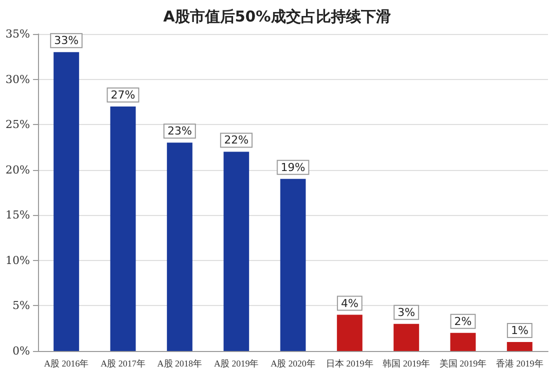 The image size is (554, 381). Describe the element at coordinates (18, 215) in the screenshot. I see `y-tick-label: 15%` at that location.